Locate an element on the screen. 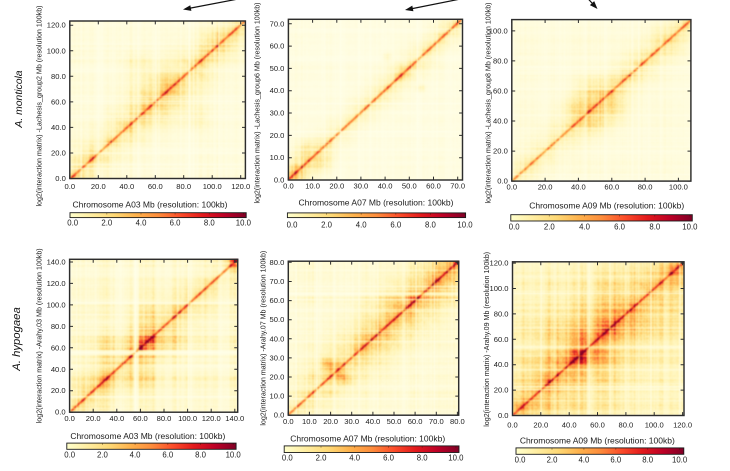 Image resolution: width=730 pixels, height=471 pixels. svg-text:Chromosome A09 Mb (resolution: Chromosome A09 Mb (resolution: 100kb) is located at coordinates (597, 441).